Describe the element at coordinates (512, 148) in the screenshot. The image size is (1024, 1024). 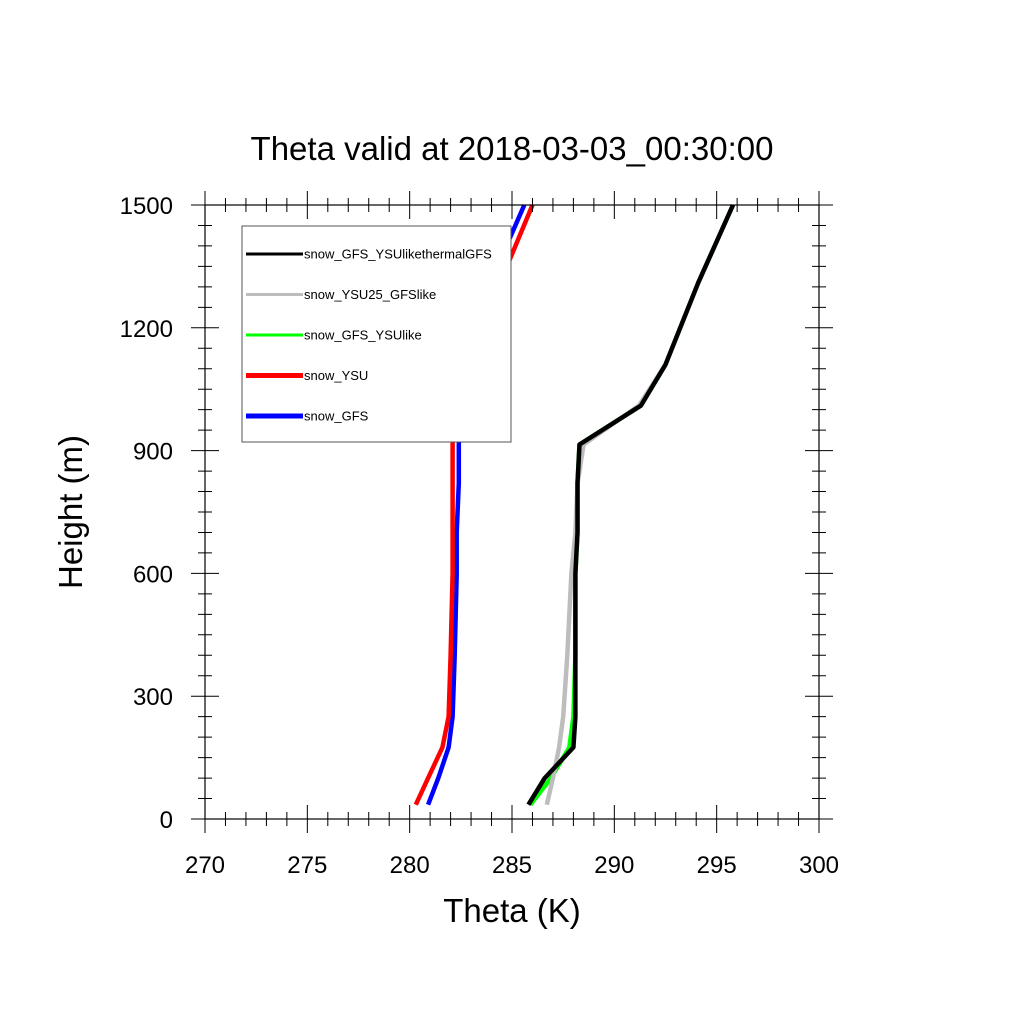
I see `chart-title: Theta valid at 2018-03-03_00:30:00` at that location.